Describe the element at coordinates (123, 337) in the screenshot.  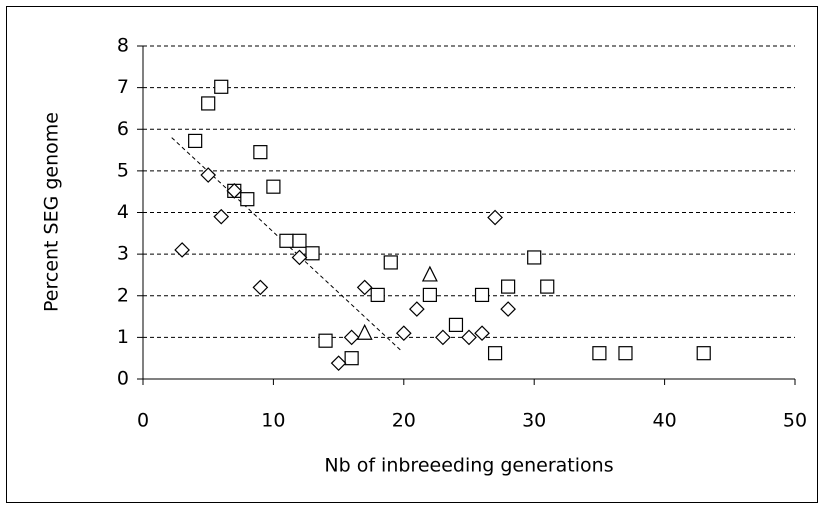
I see `y-tick-label: 1` at that location.